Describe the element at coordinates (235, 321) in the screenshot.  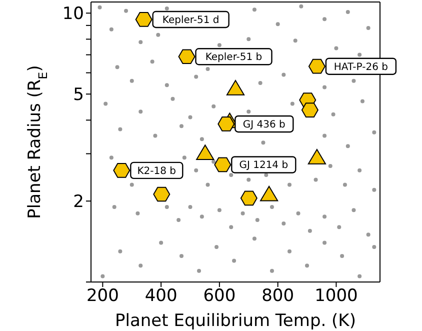
I see `x-axis-title: Planet Equilibrium Temp. (K)` at that location.